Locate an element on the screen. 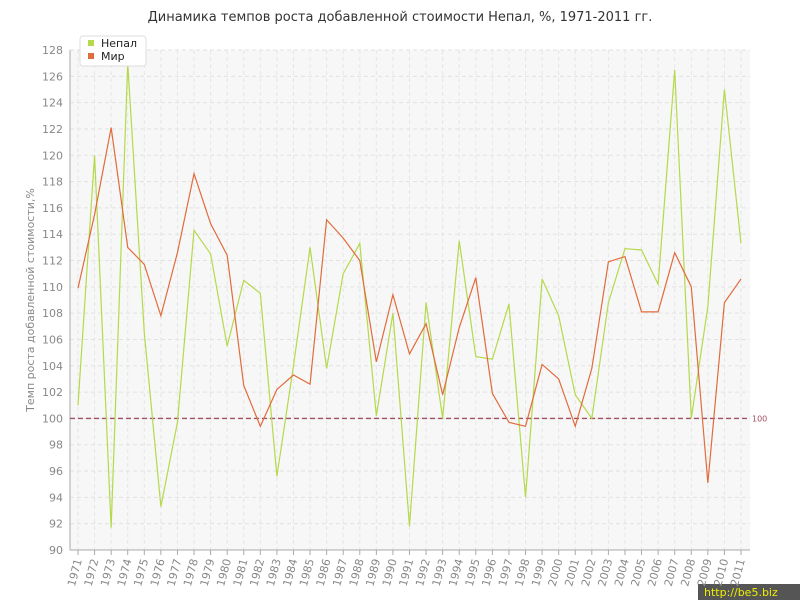  y-tick-label: 100 is located at coordinates (52, 418).